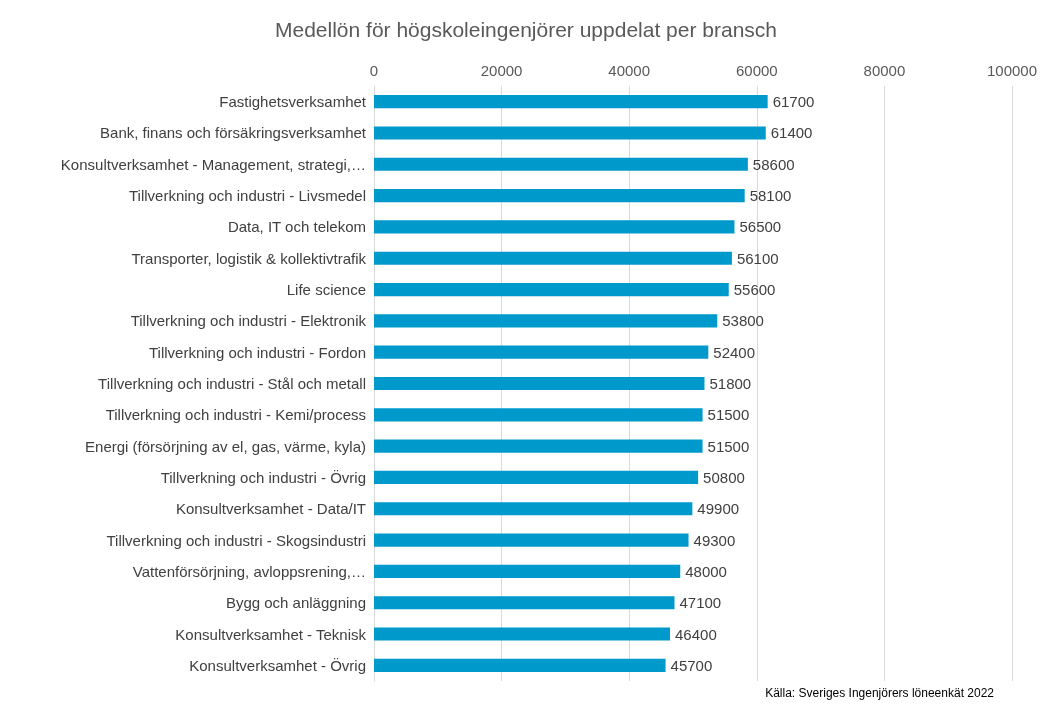 The height and width of the screenshot is (709, 1052). What do you see at coordinates (880, 693) in the screenshot?
I see `text: Källa: Sveriges Ingenjörers löneenkät 2022` at bounding box center [880, 693].